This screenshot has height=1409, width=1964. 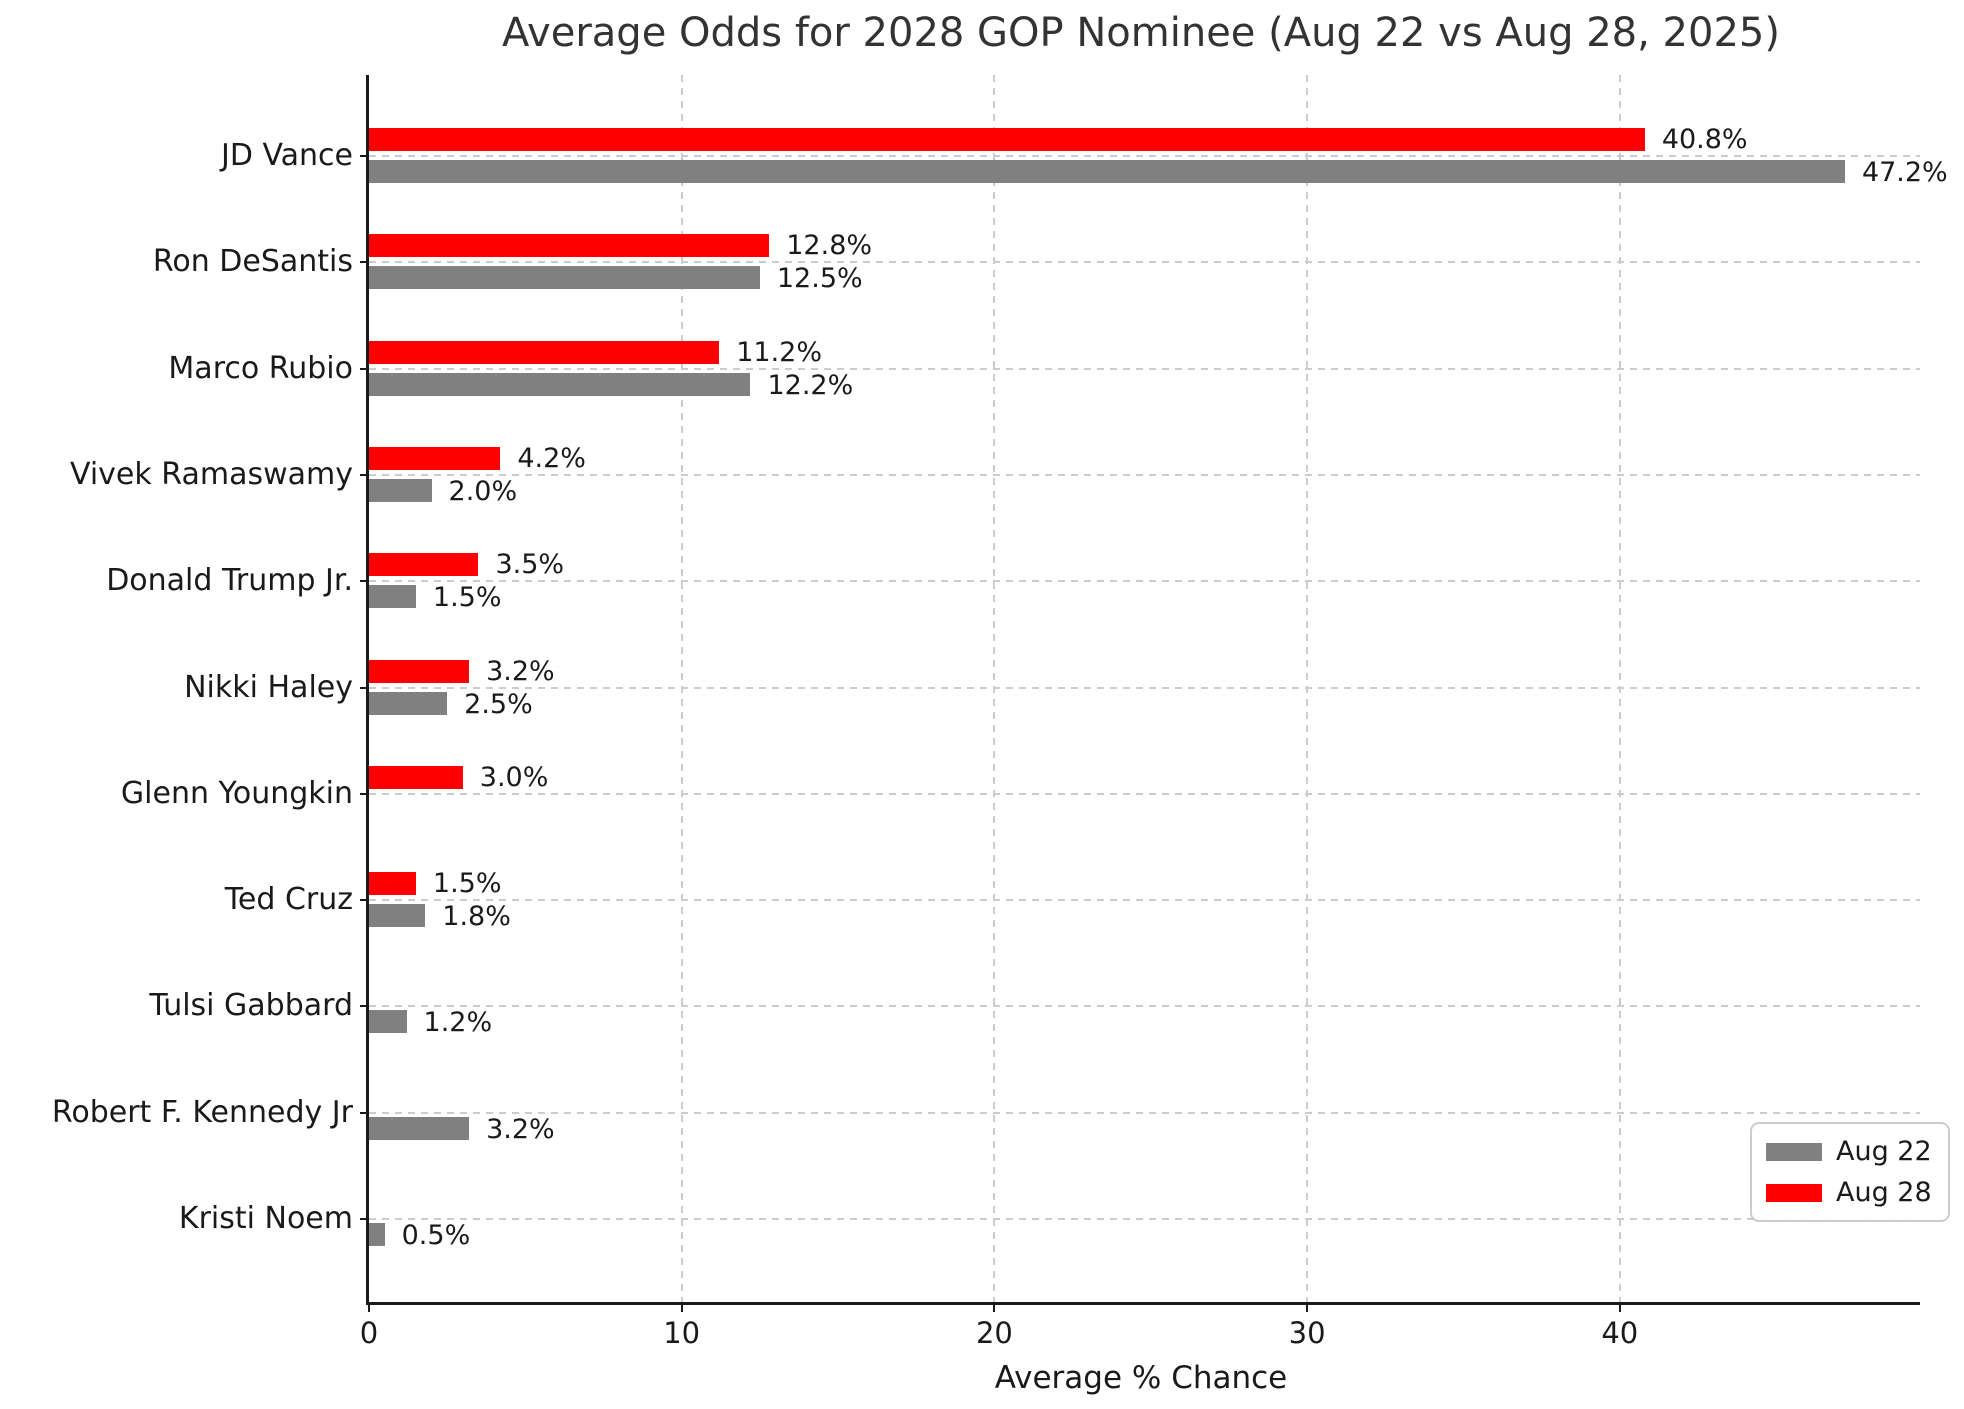 I want to click on category-label-jd-vance: JD Vance, so click(x=286, y=155).